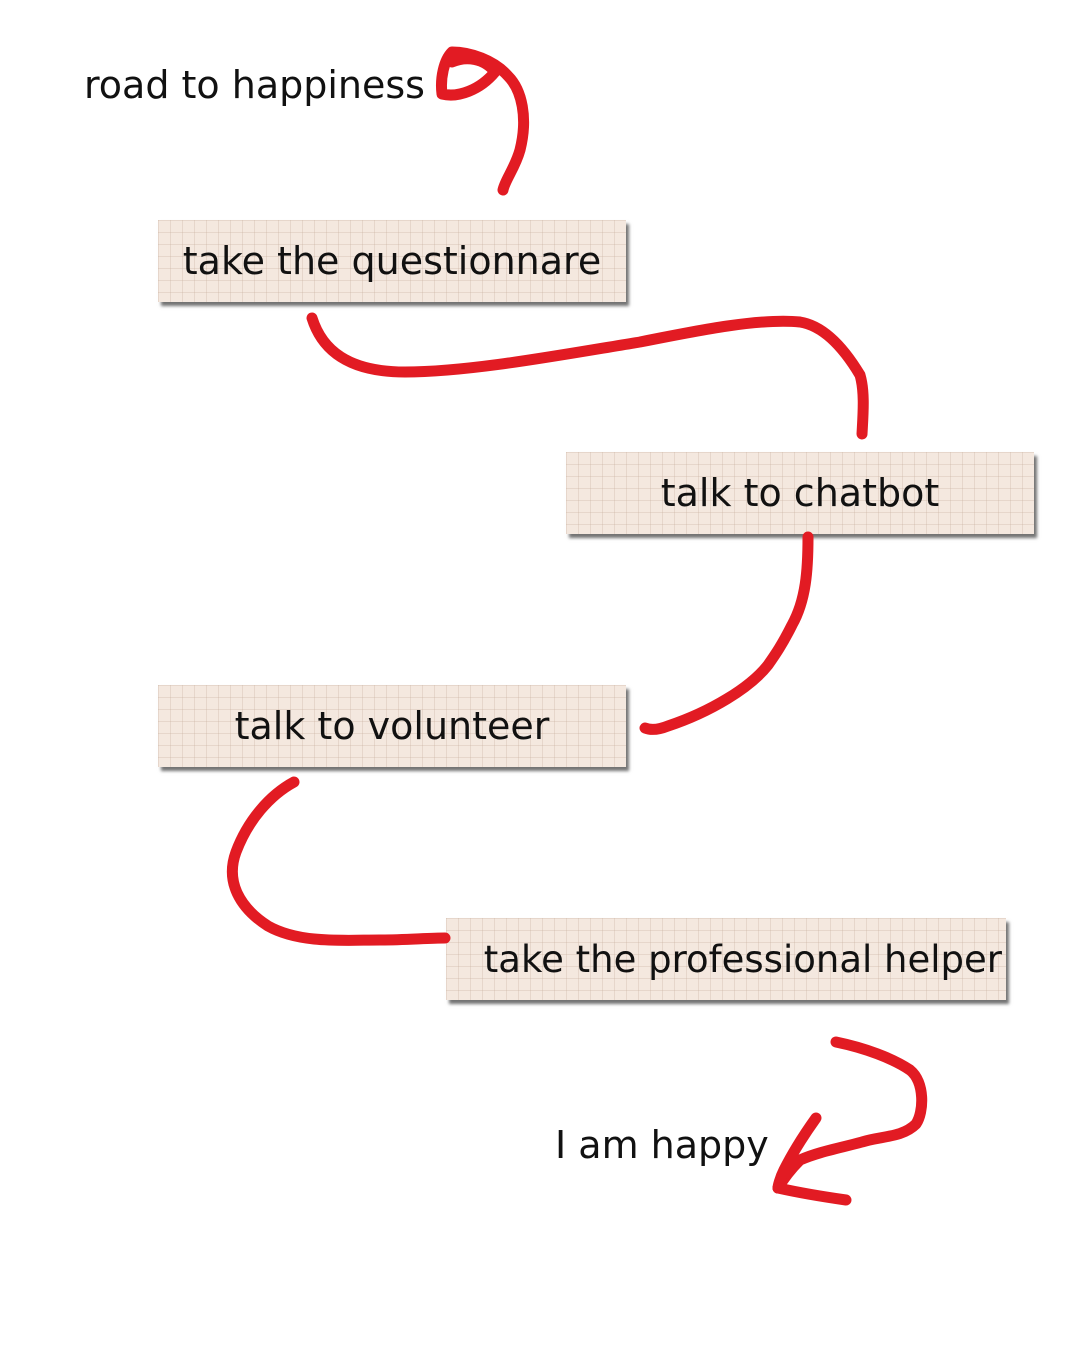 Image resolution: width=1080 pixels, height=1350 pixels. What do you see at coordinates (726, 633) in the screenshot?
I see `arrow-chatbot-to-volunteer` at bounding box center [726, 633].